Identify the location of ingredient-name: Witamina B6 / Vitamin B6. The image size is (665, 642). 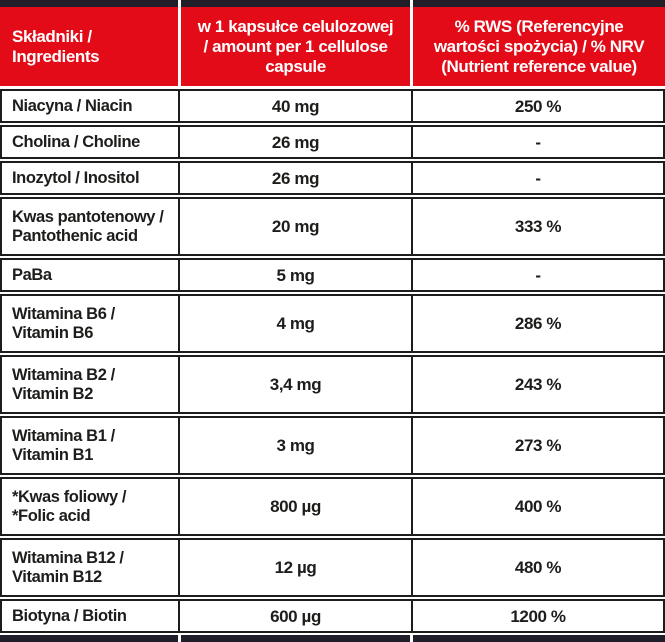
(63, 323).